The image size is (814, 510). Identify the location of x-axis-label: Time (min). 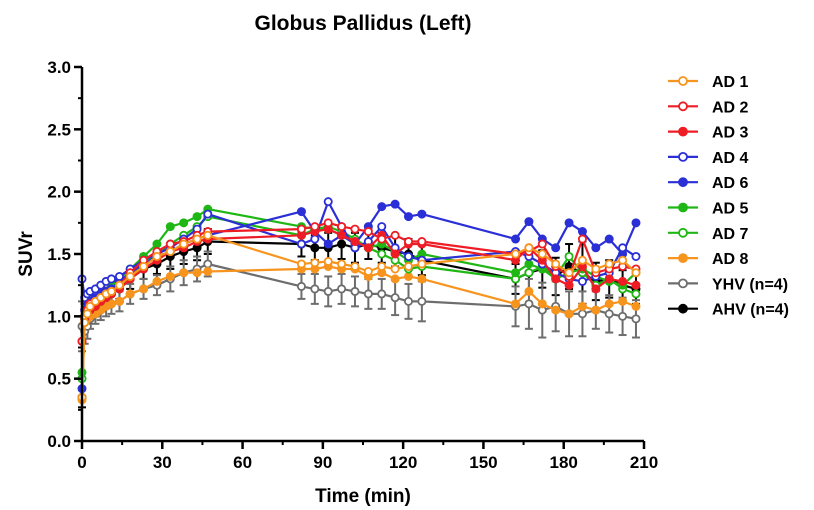
(363, 496).